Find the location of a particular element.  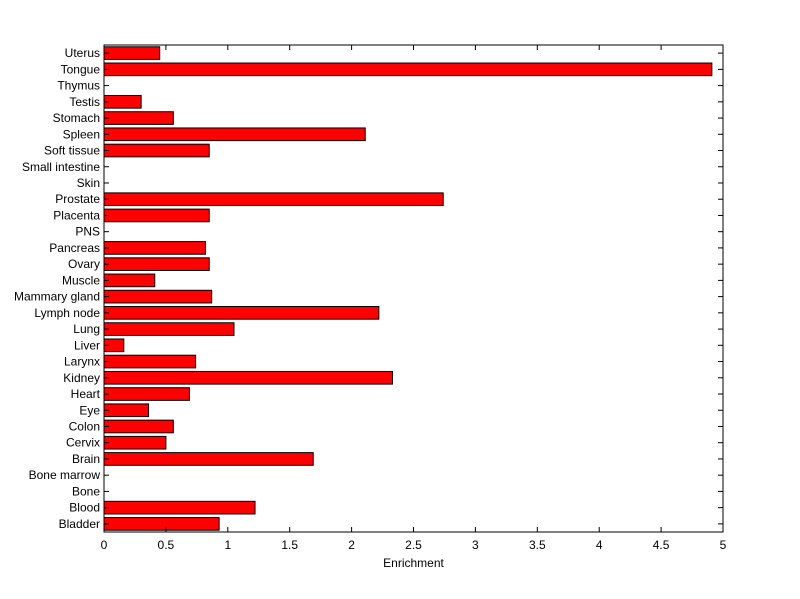

x-tick-label: 1 is located at coordinates (227, 545).